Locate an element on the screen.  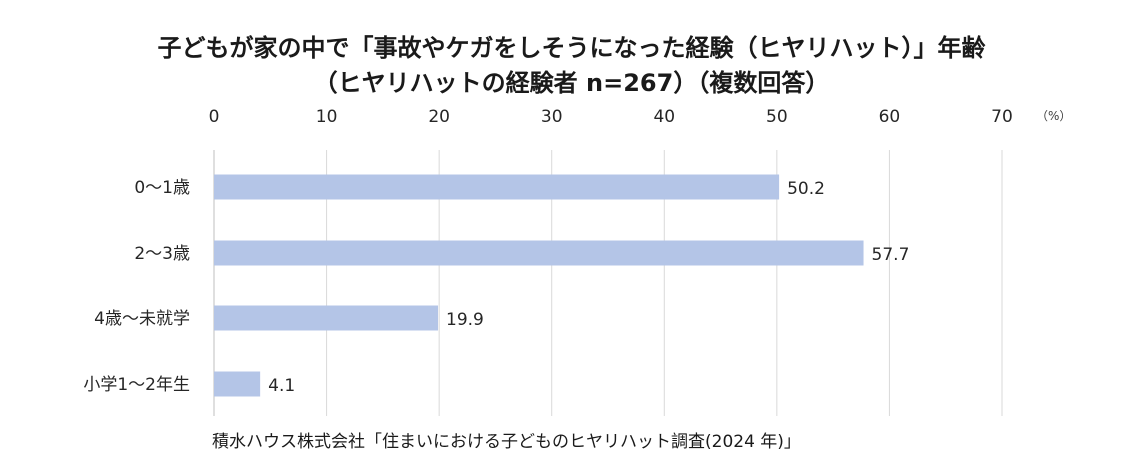
x-tick-label: 0 is located at coordinates (214, 117).